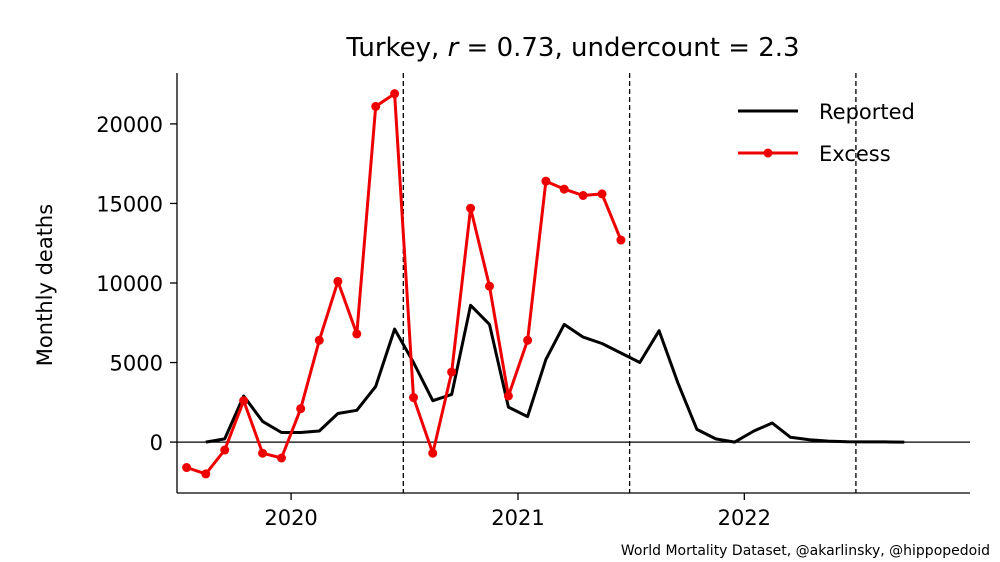 The image size is (1000, 562). I want to click on y-tick-label-3: 15000, so click(129, 204).